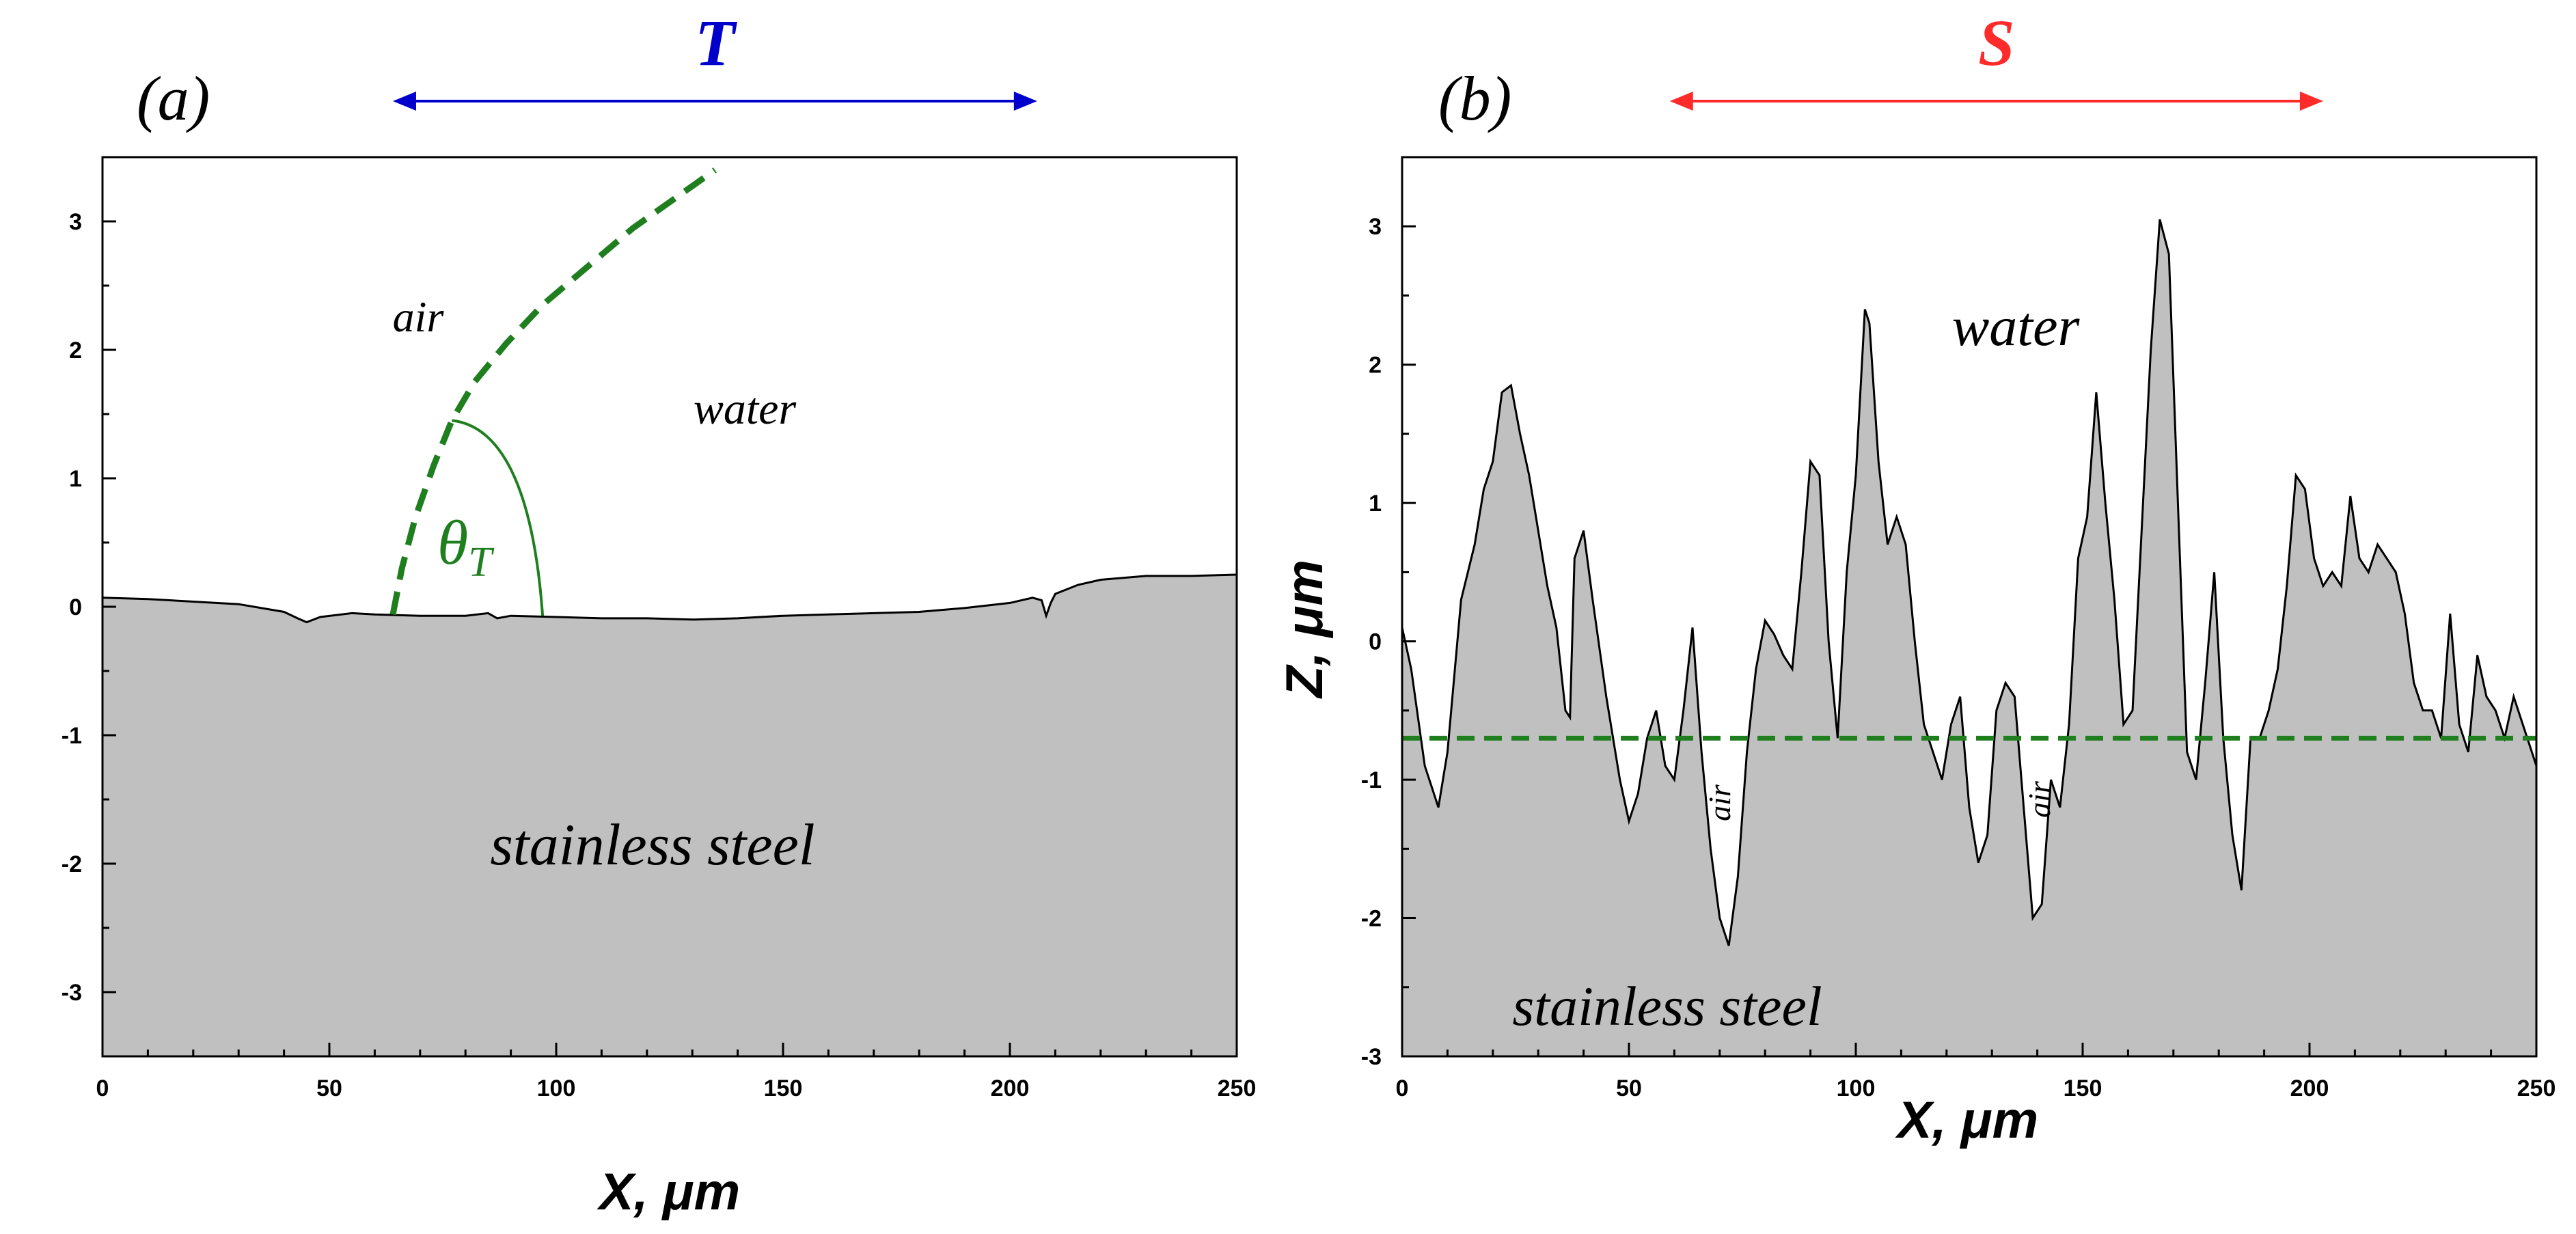 This screenshot has width=2576, height=1234. Describe the element at coordinates (173, 98) in the screenshot. I see `panel-label-a: (a)` at that location.